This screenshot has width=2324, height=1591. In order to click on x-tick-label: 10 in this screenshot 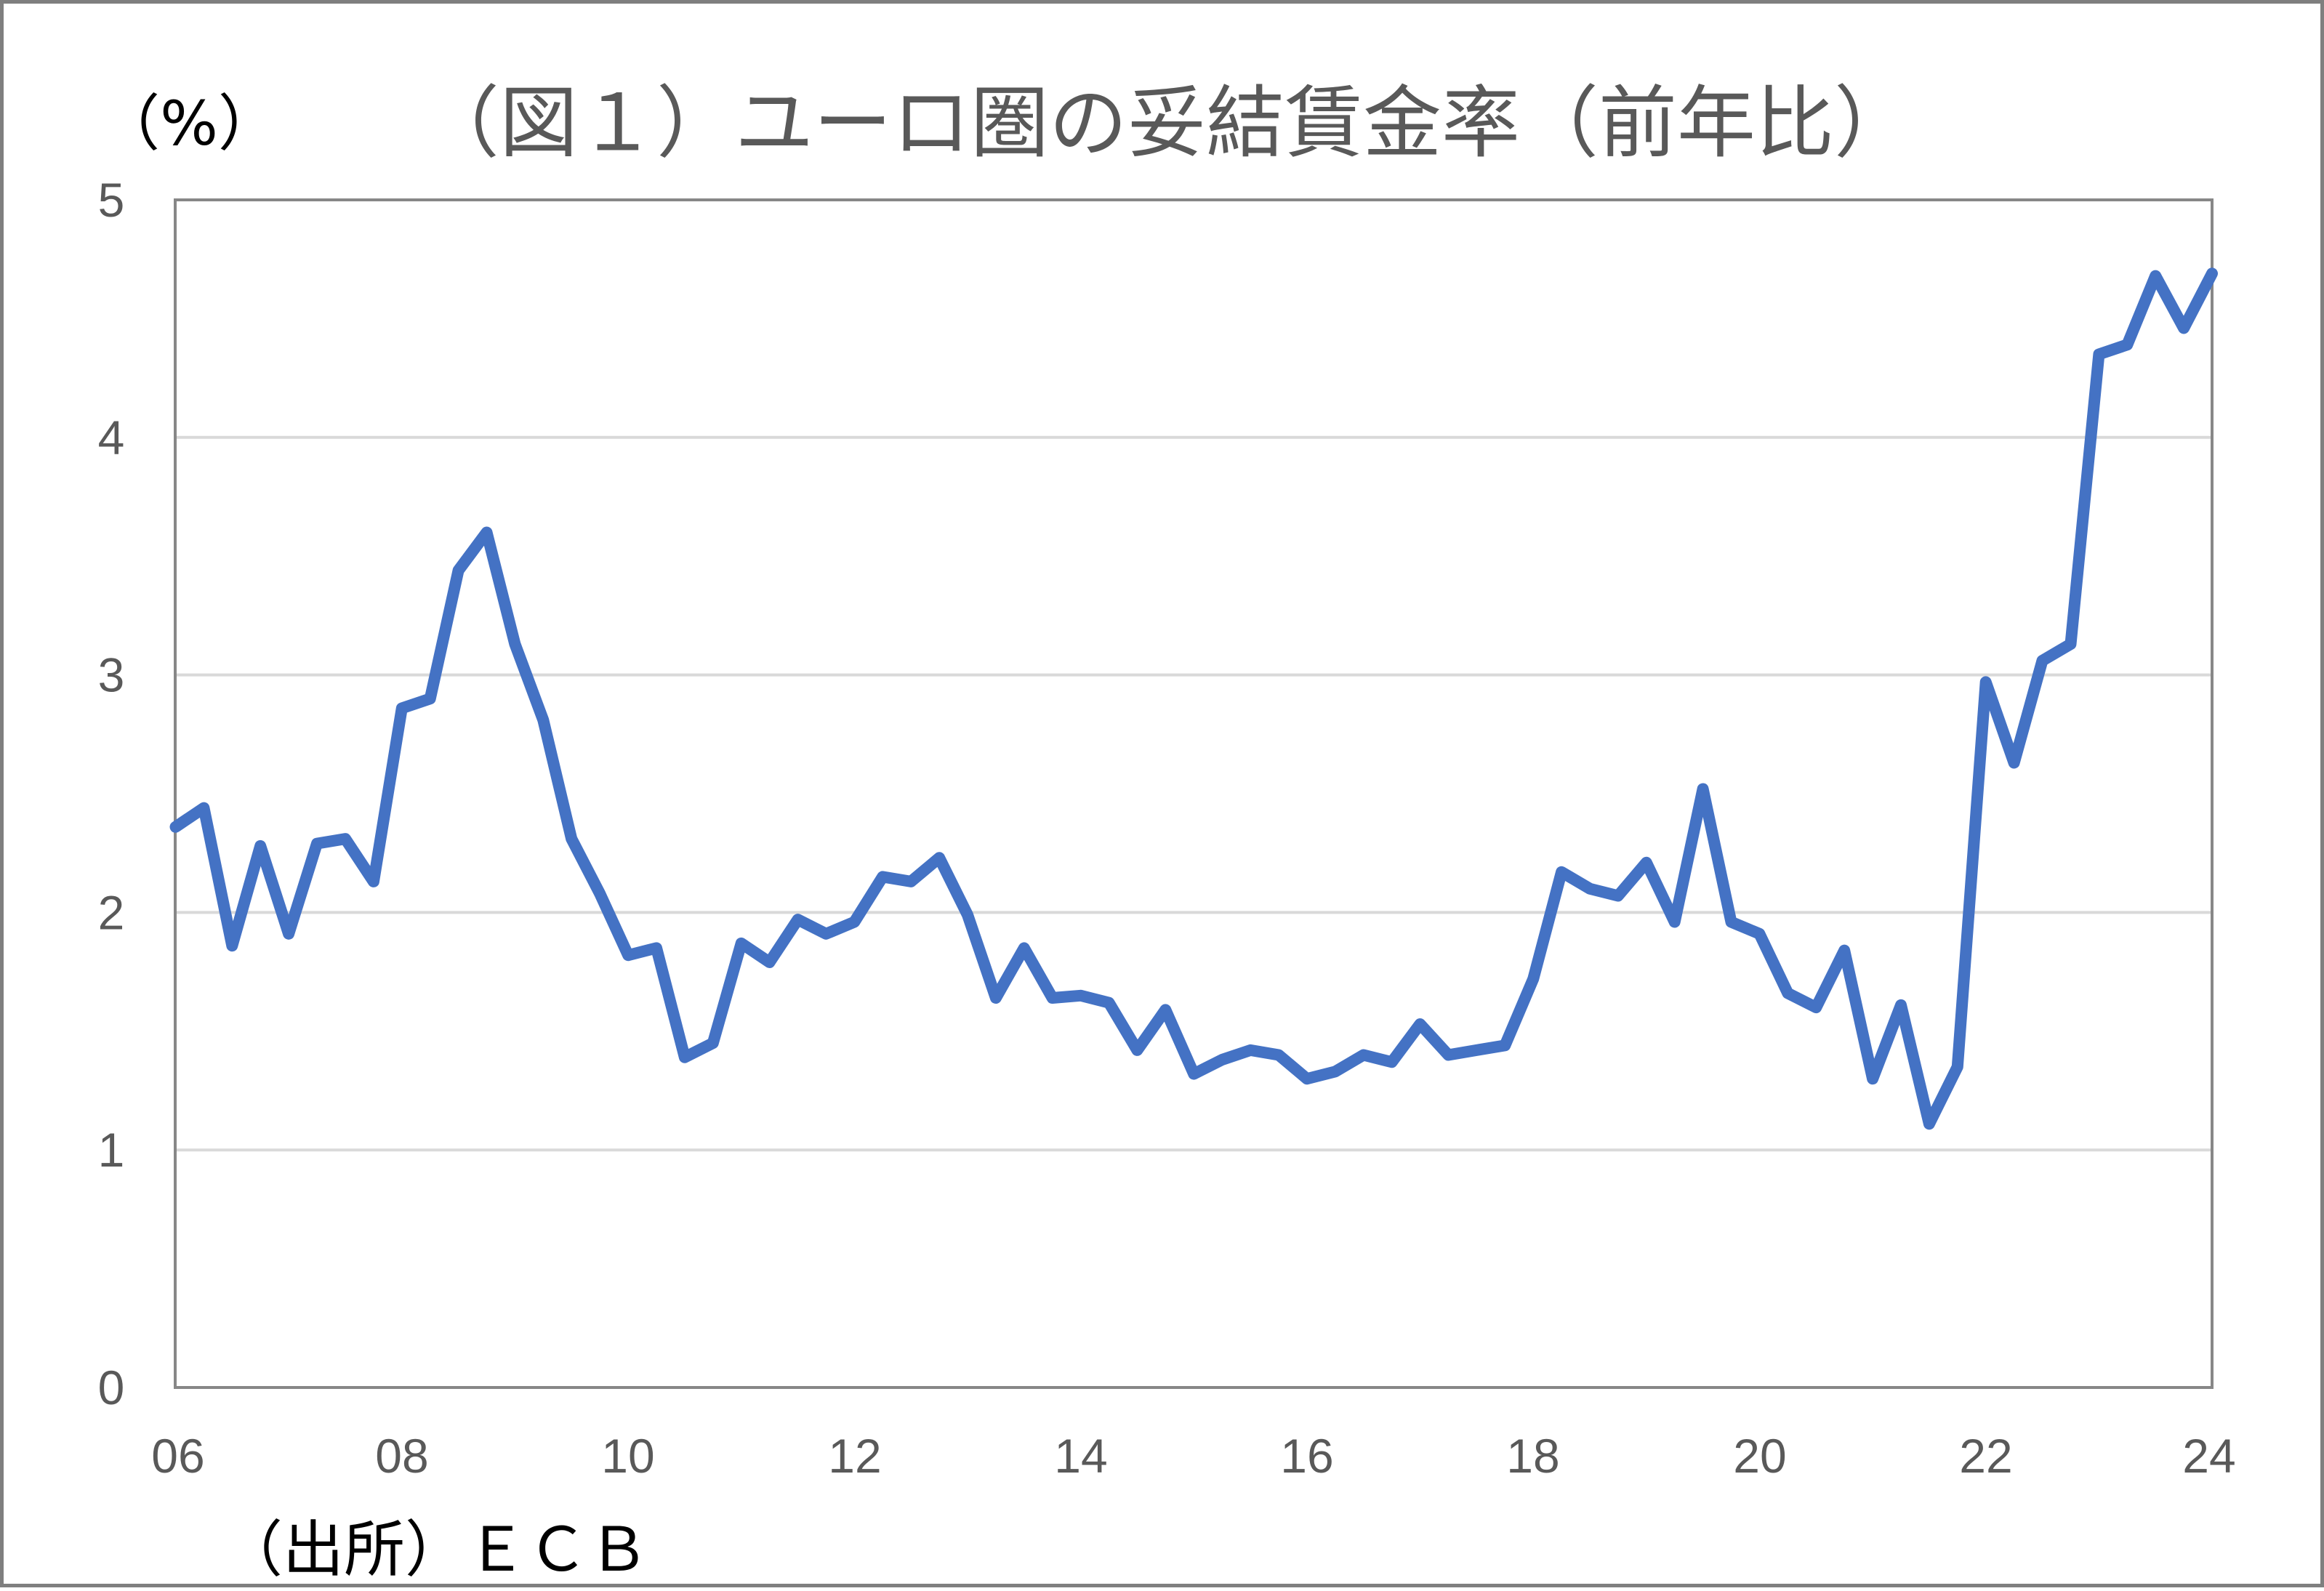, I will do `click(627, 1456)`.